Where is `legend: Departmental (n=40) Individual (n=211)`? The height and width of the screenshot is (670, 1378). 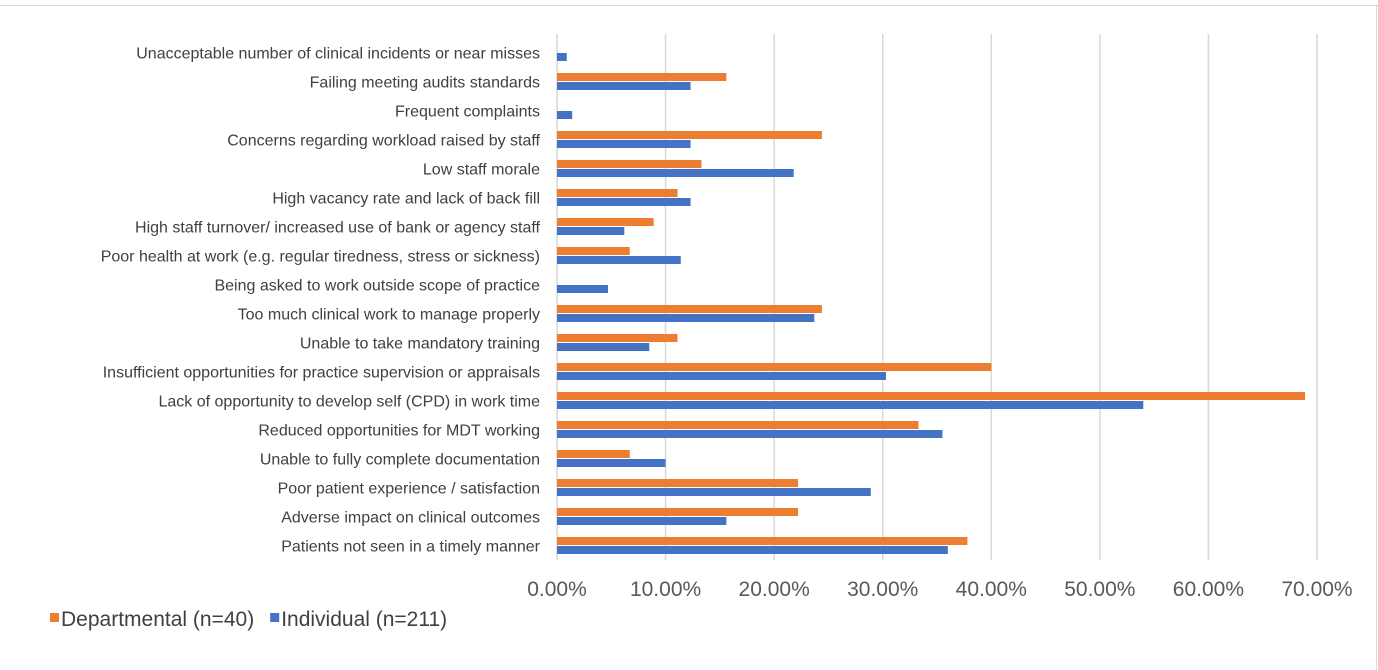 legend: Departmental (n=40) Individual (n=211) is located at coordinates (248, 619).